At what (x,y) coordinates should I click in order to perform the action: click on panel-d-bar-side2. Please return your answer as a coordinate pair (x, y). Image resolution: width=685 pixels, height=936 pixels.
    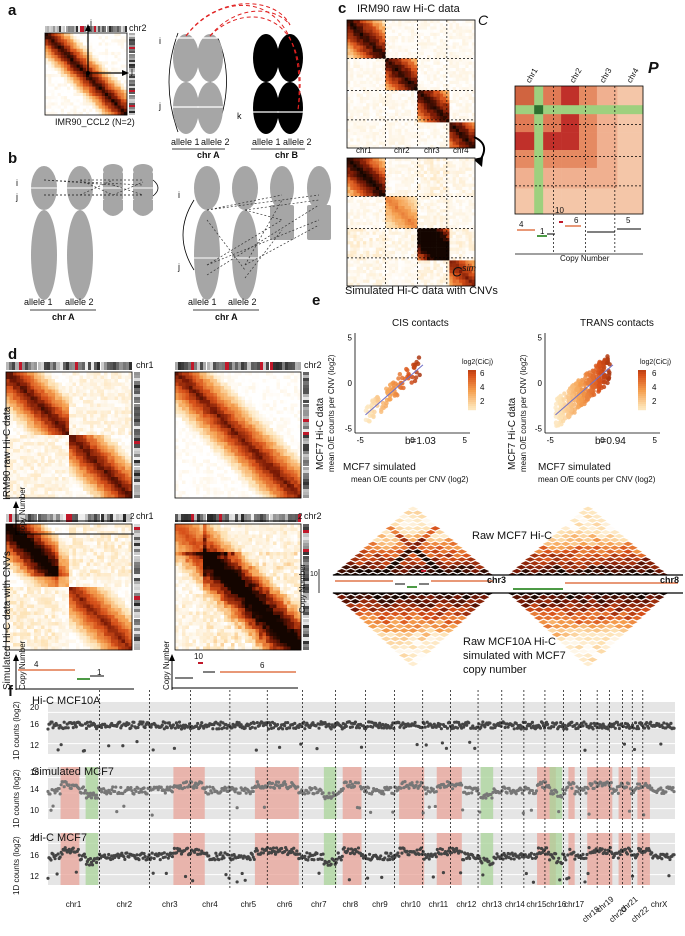
    Looking at the image, I should click on (306, 435).